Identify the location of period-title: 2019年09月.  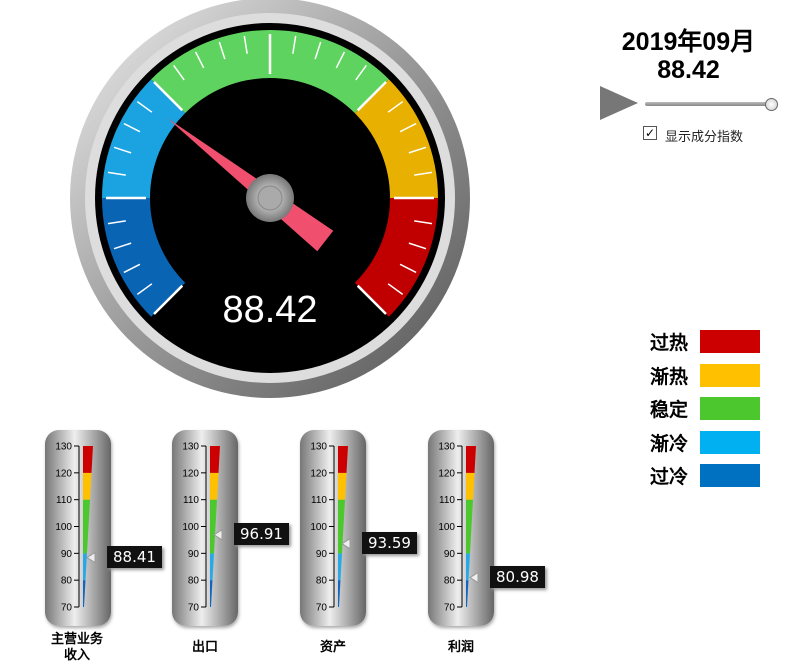
(688, 42).